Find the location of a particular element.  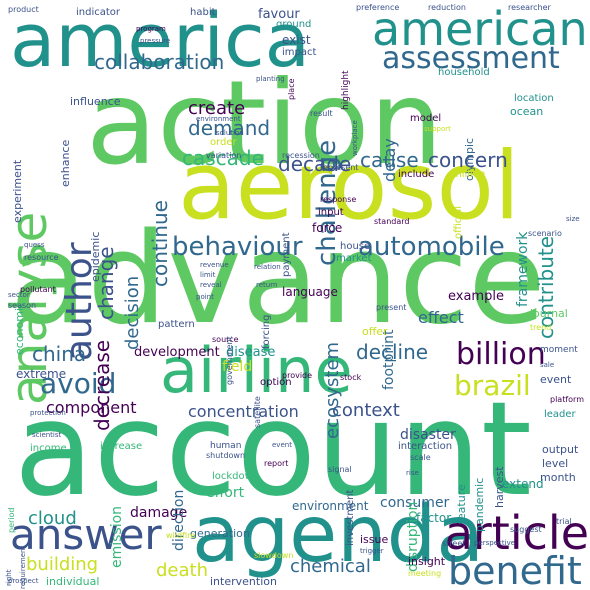

word-disaster: disaster is located at coordinates (428, 435).